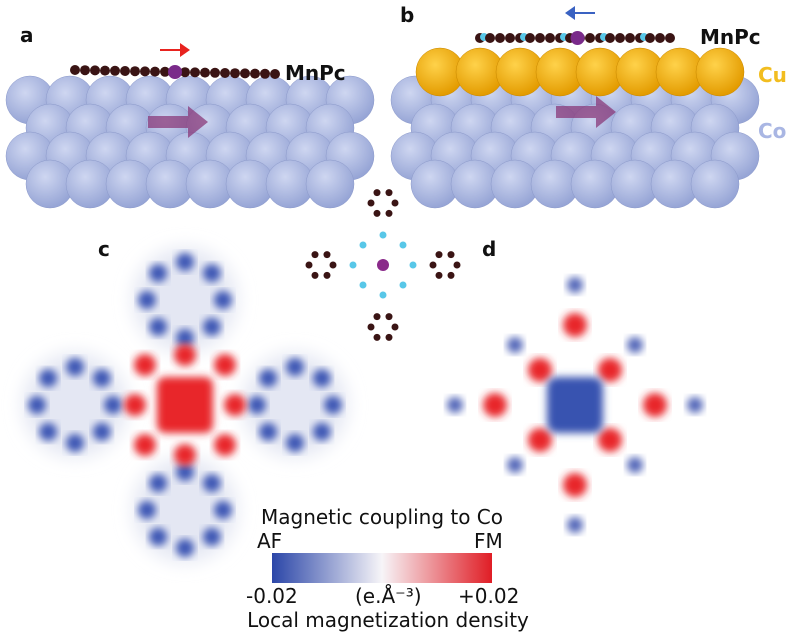 The width and height of the screenshot is (789, 635). Describe the element at coordinates (382, 517) in the screenshot. I see `colorbar-title: Magnetic coupling to Co` at that location.